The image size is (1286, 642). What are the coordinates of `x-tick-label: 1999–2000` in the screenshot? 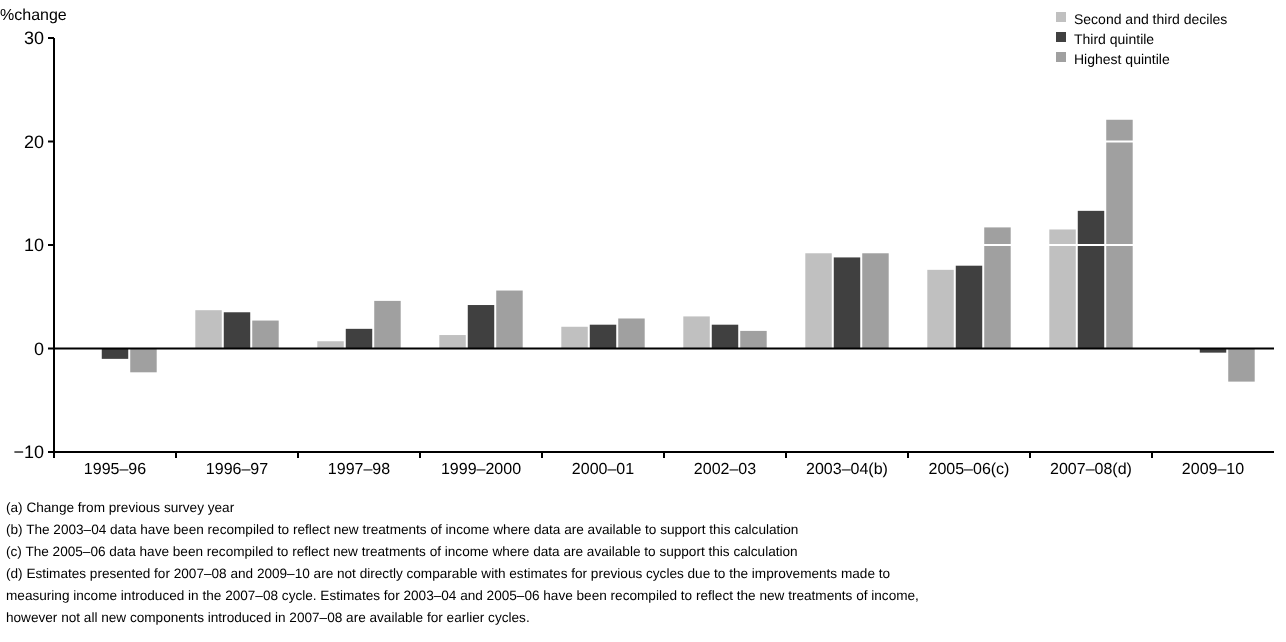 It's located at (481, 469).